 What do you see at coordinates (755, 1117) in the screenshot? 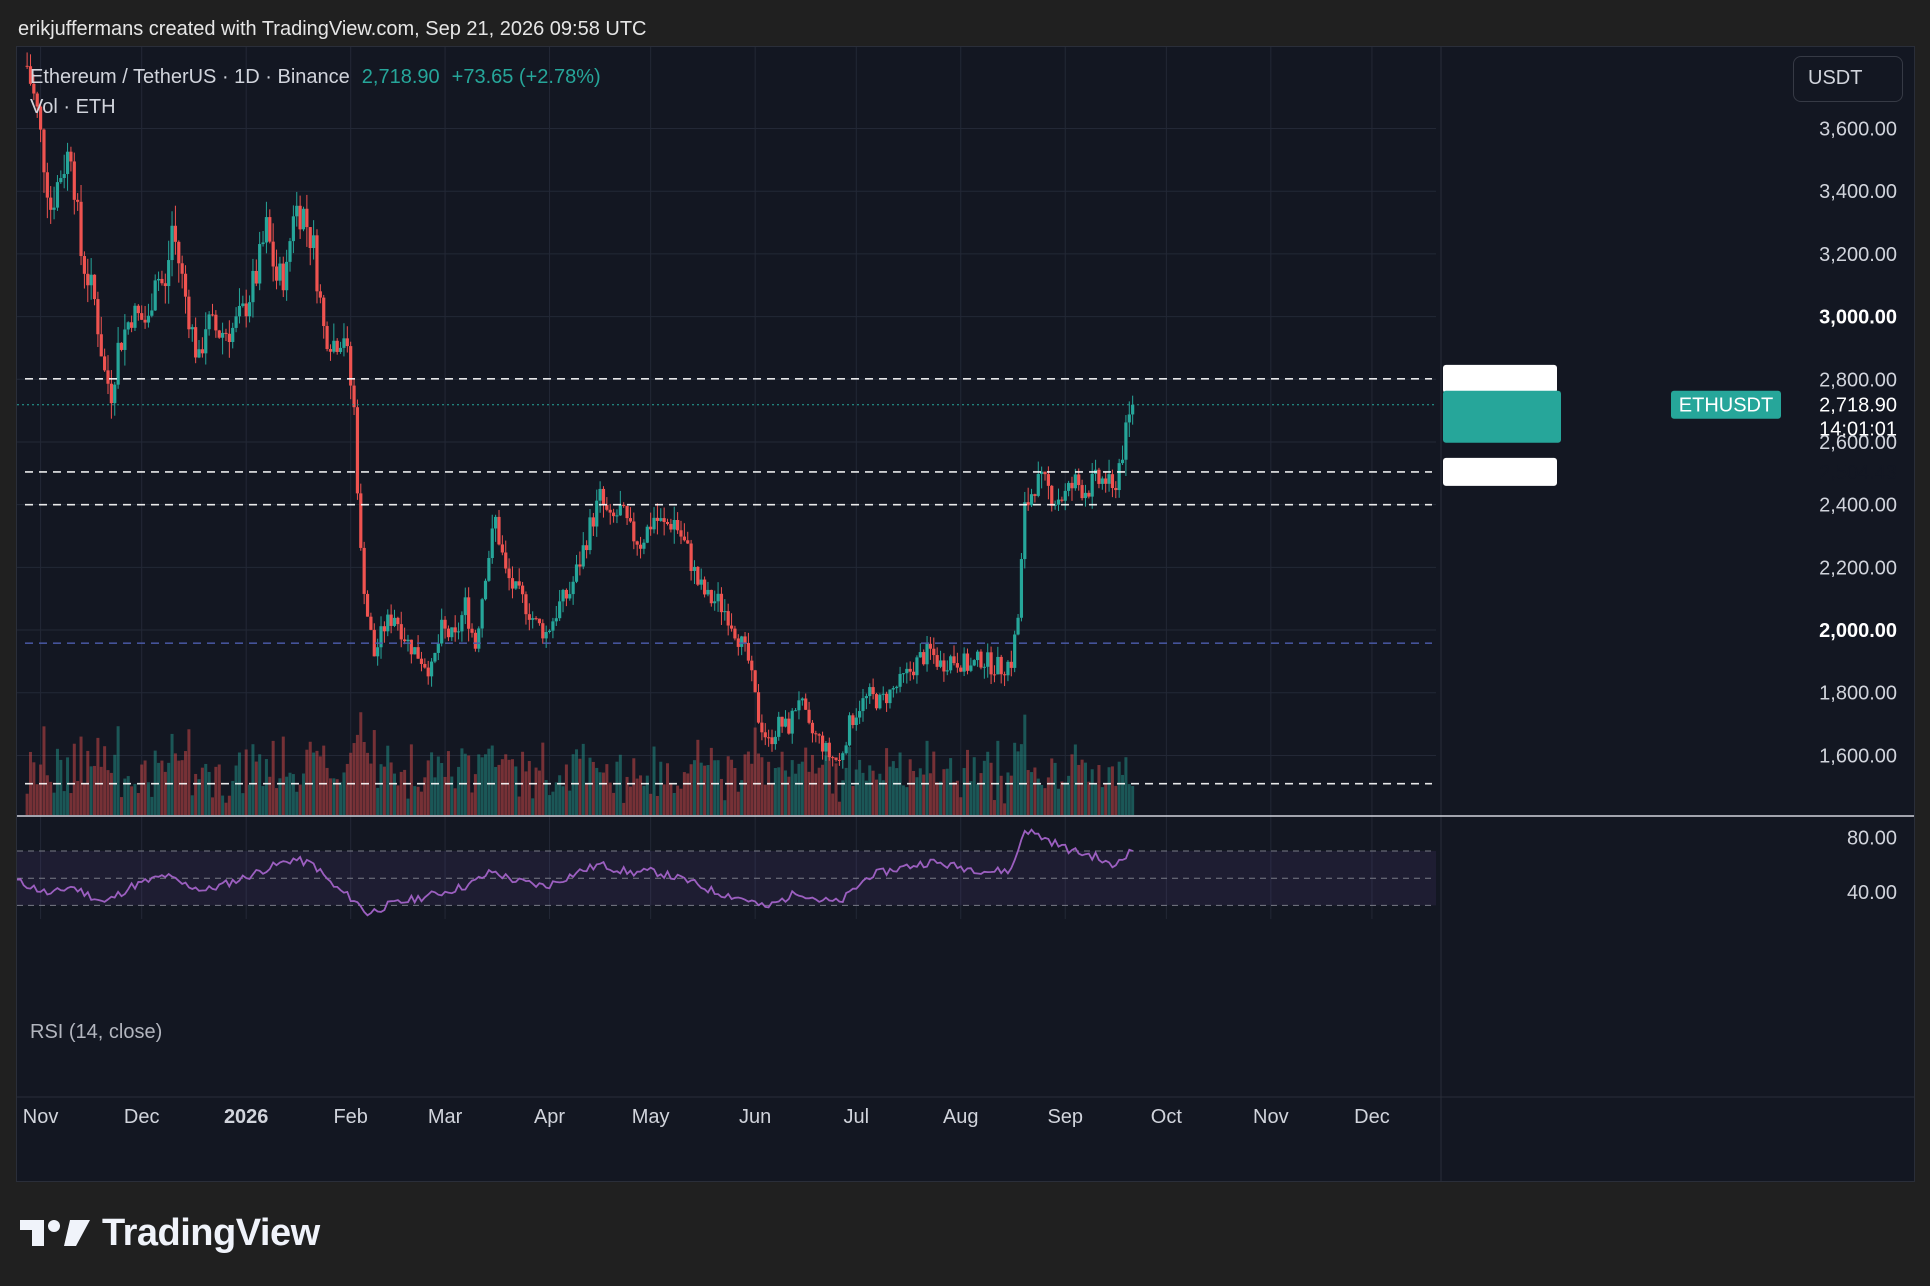
I see `time-axis-label: Jun` at bounding box center [755, 1117].